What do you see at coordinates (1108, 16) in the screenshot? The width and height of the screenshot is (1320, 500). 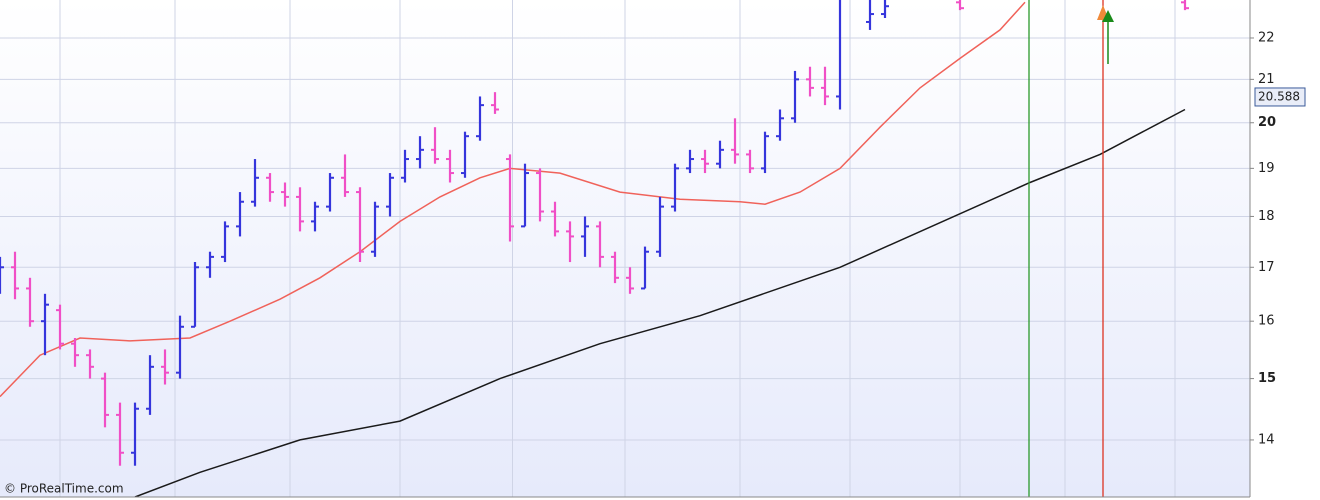 I see `signal-arrow` at bounding box center [1108, 16].